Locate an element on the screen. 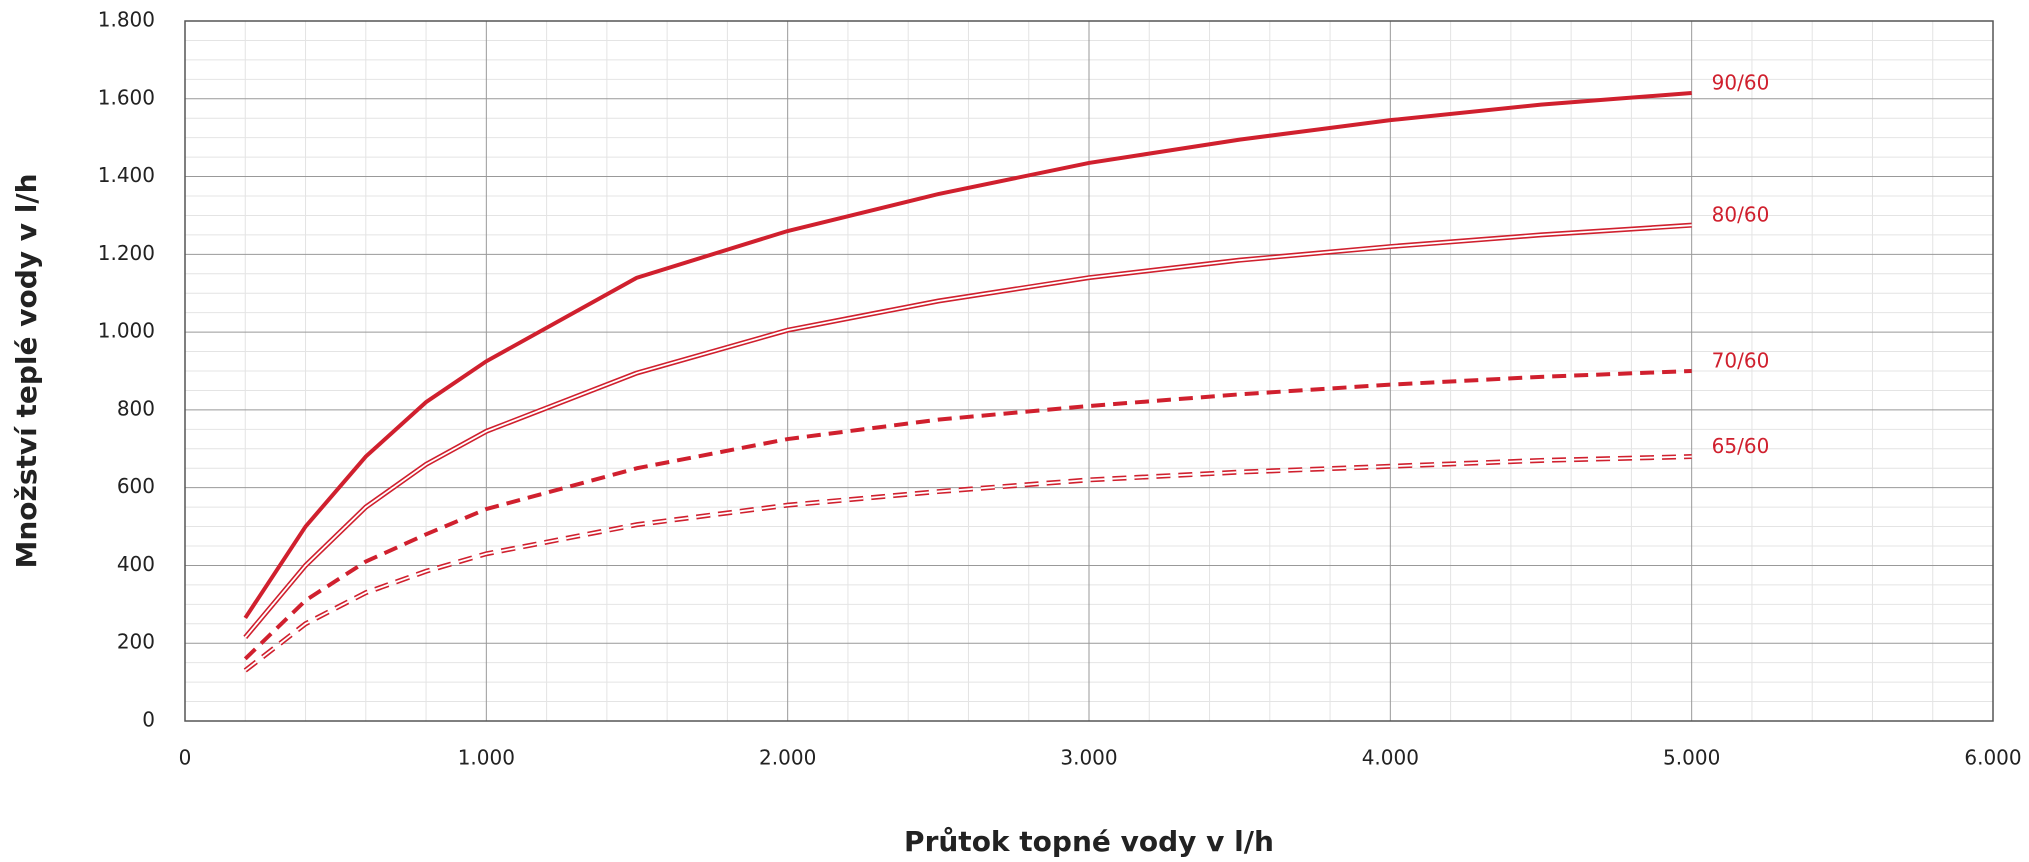  y-tick-label: 1.600 is located at coordinates (126, 97).